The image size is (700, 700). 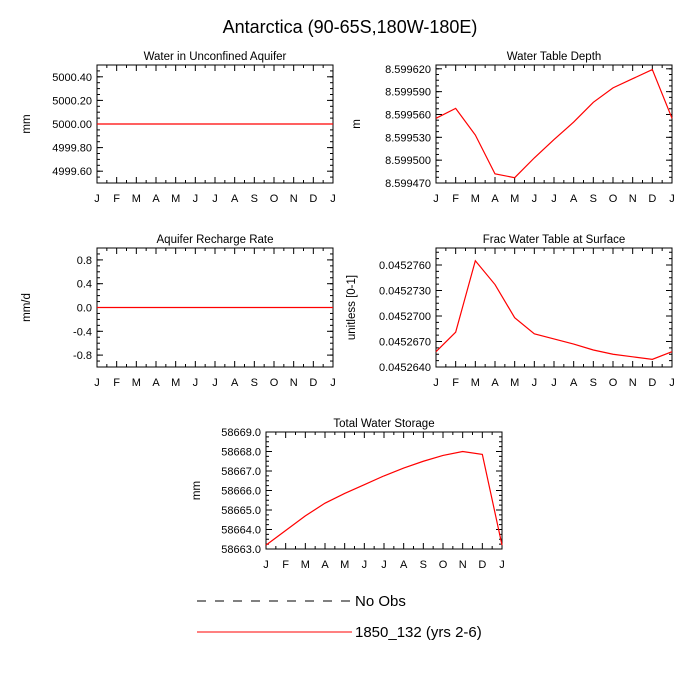 What do you see at coordinates (72, 149) in the screenshot?
I see `y-tick-label: 4999.80` at bounding box center [72, 149].